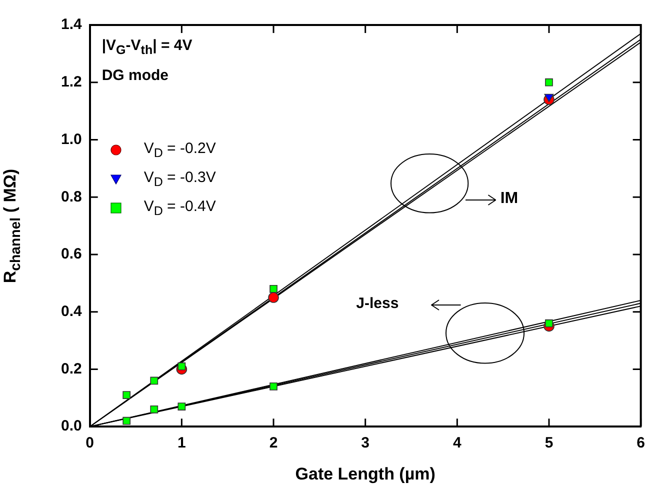 This screenshot has width=661, height=497. What do you see at coordinates (182, 443) in the screenshot?
I see `x-tick-label: 1` at bounding box center [182, 443].